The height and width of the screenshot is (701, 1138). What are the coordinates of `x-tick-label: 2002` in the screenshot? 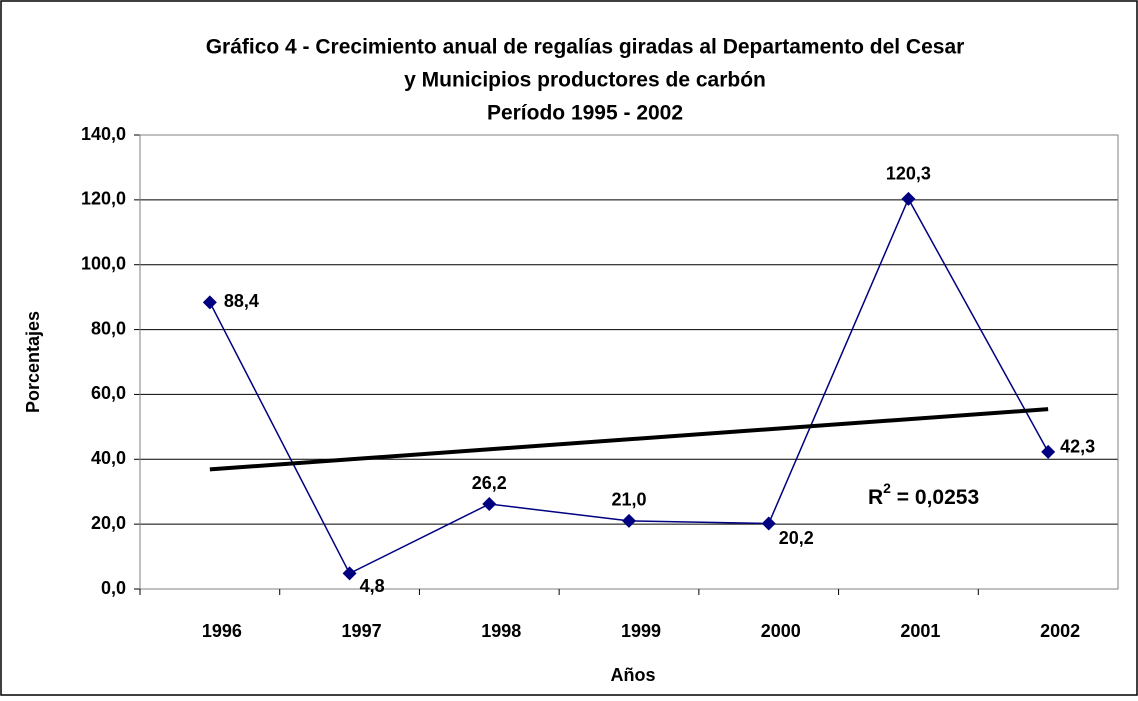 It's located at (1060, 631).